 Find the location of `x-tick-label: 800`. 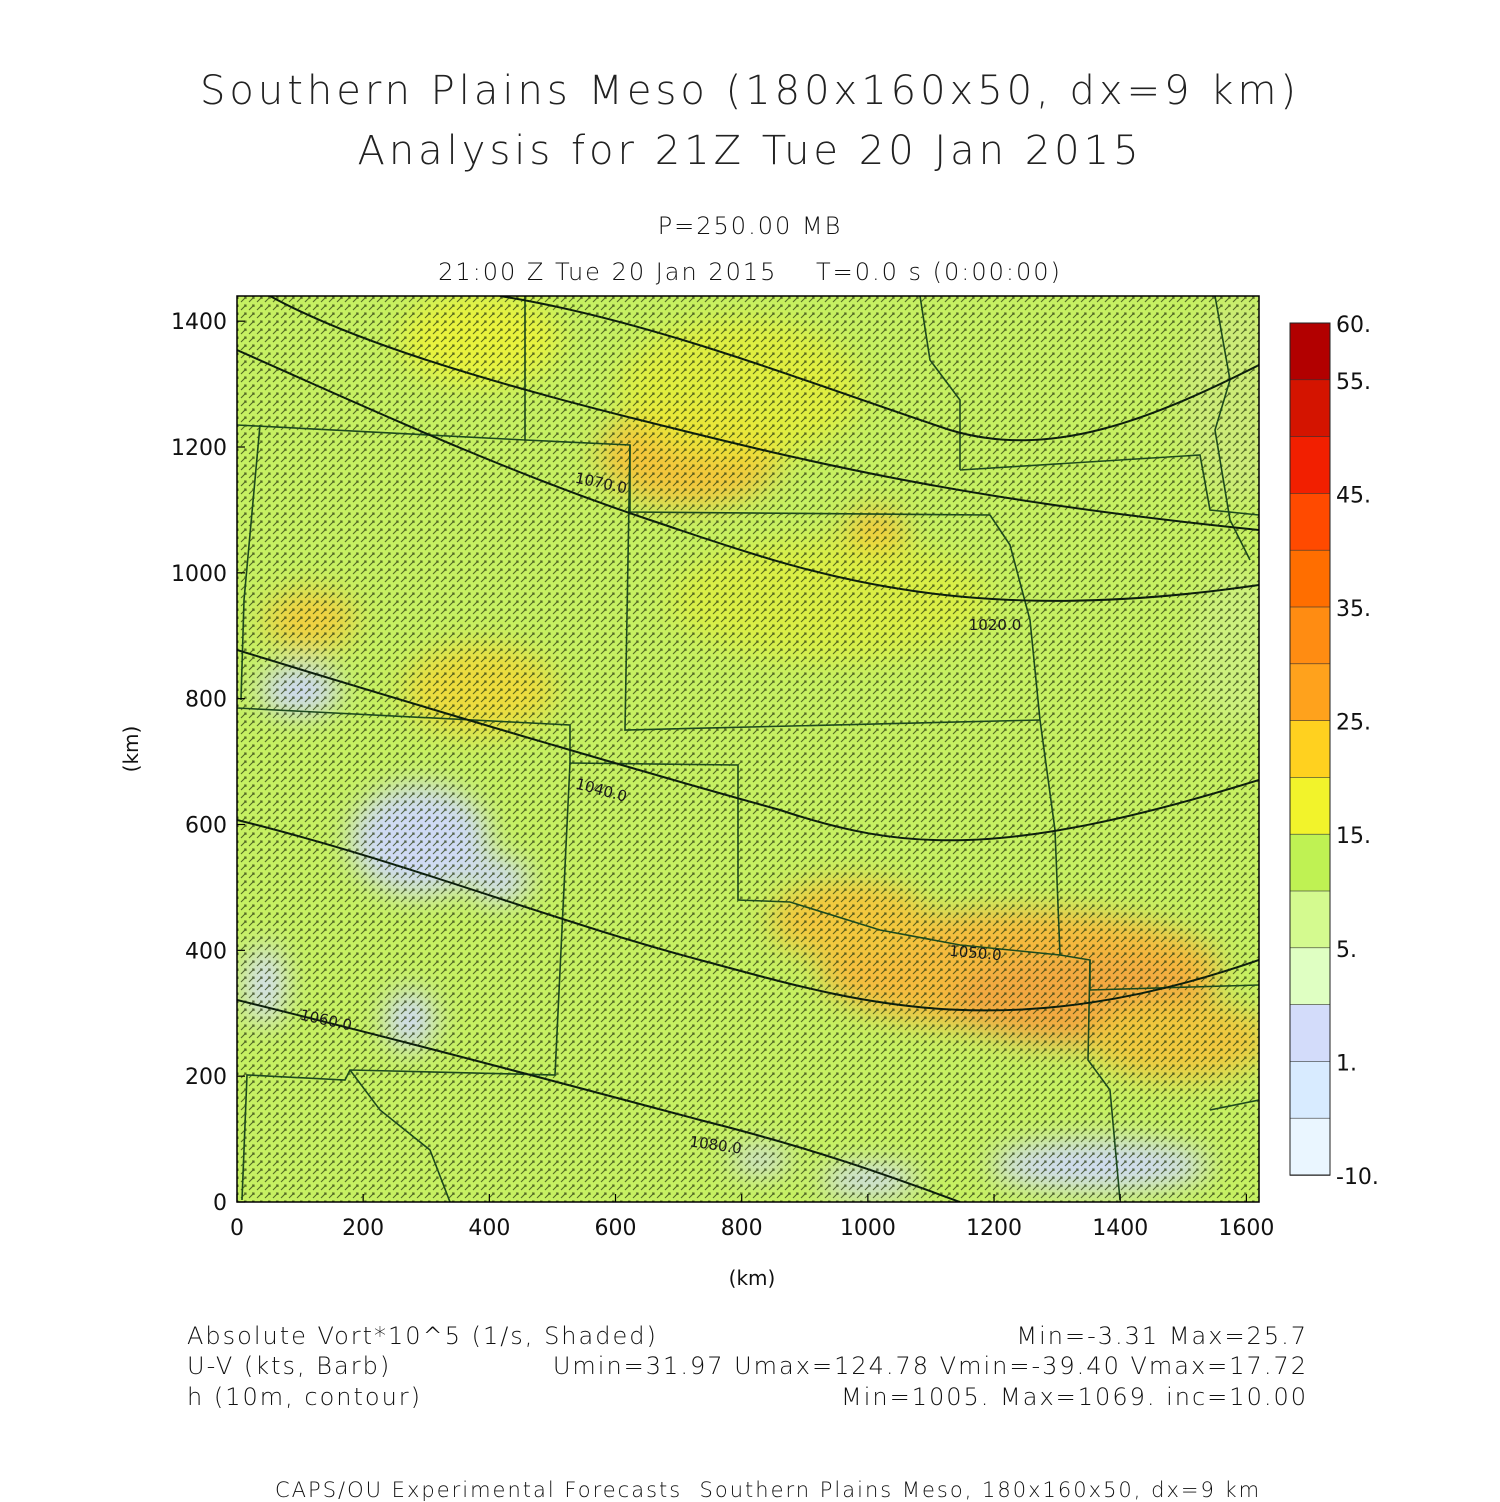

x-tick-label: 800 is located at coordinates (742, 1228).